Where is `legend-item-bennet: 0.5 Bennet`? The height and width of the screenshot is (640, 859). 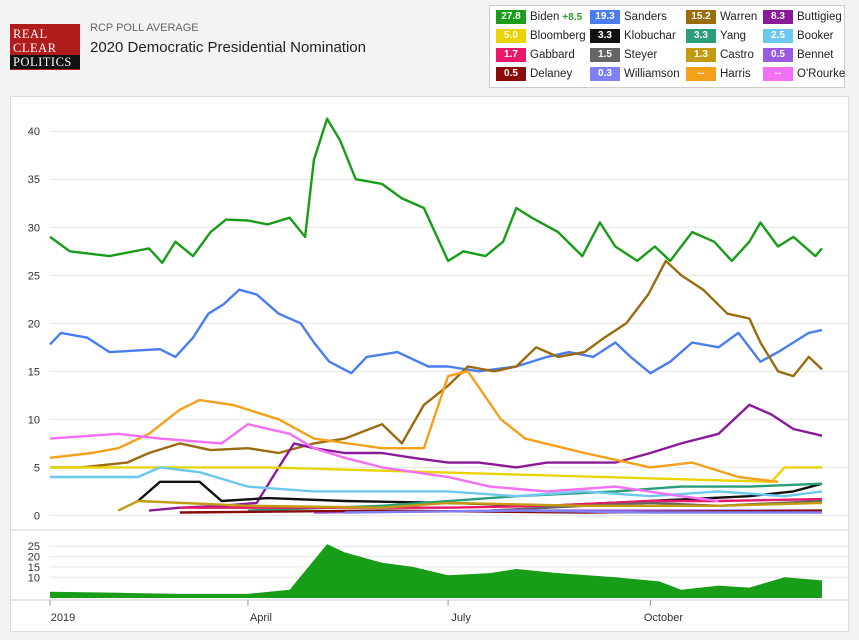 legend-item-bennet: 0.5 Bennet is located at coordinates (798, 56).